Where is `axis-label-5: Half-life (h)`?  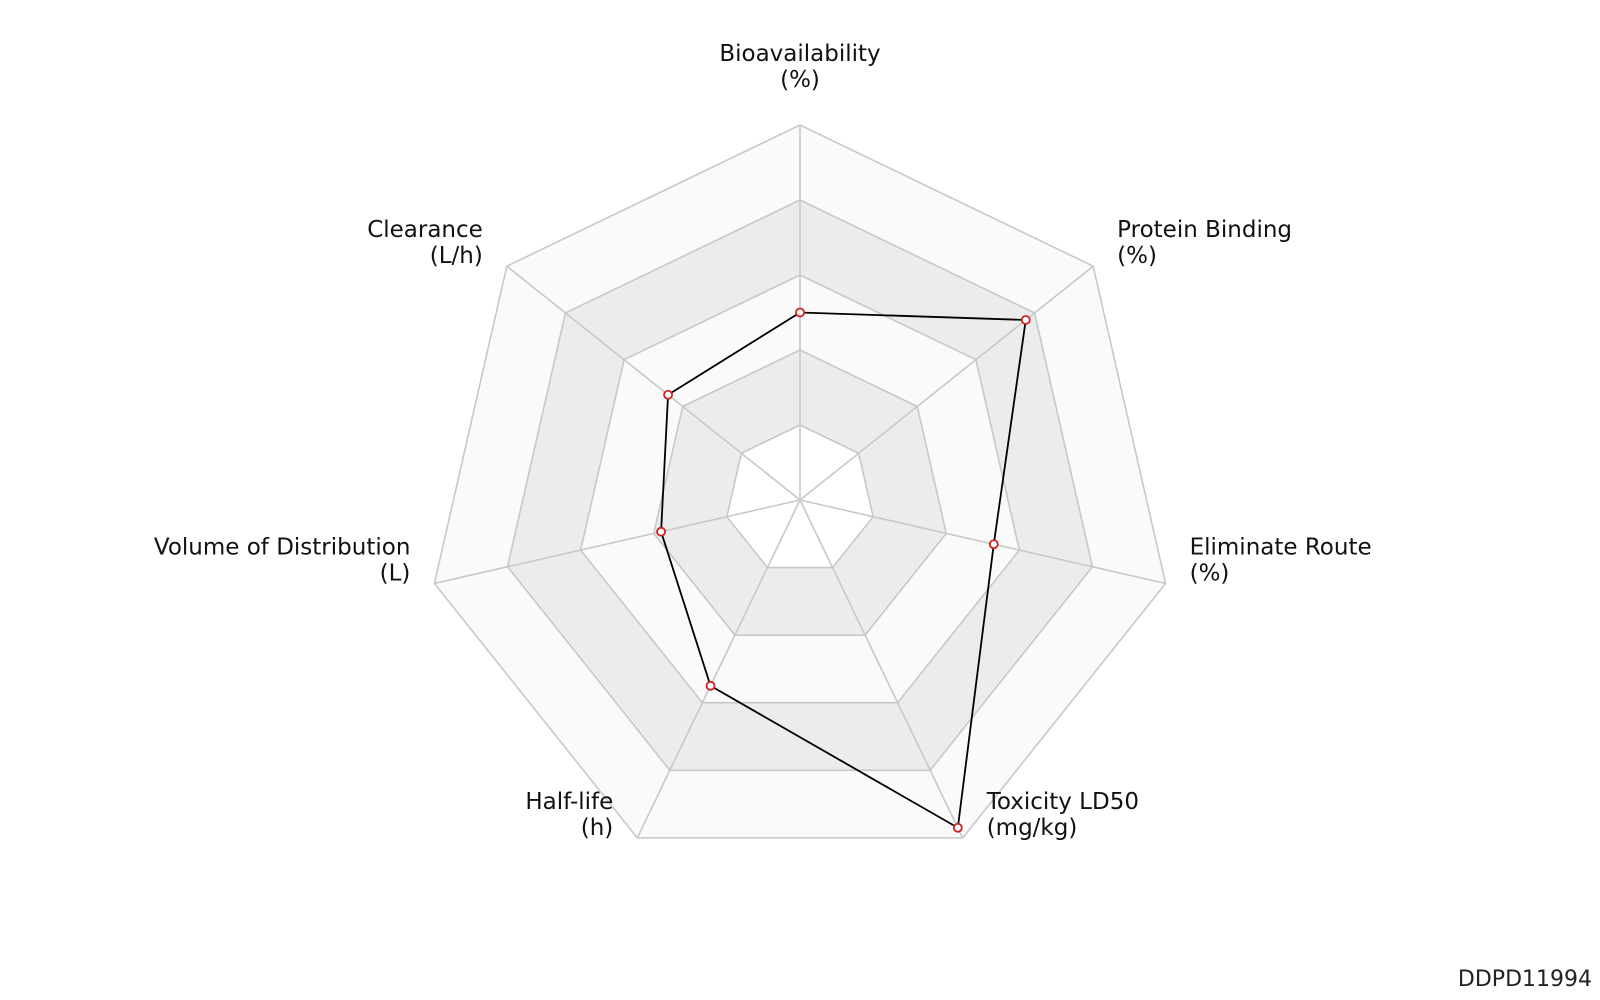 axis-label-5: Half-life (h) is located at coordinates (569, 815).